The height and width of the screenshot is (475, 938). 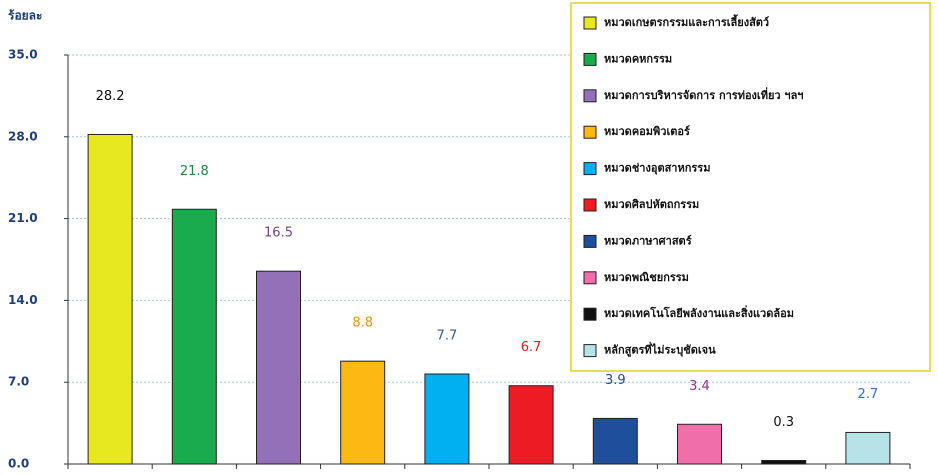 What do you see at coordinates (23, 55) in the screenshot?
I see `y-tick-label: 35.0` at bounding box center [23, 55].